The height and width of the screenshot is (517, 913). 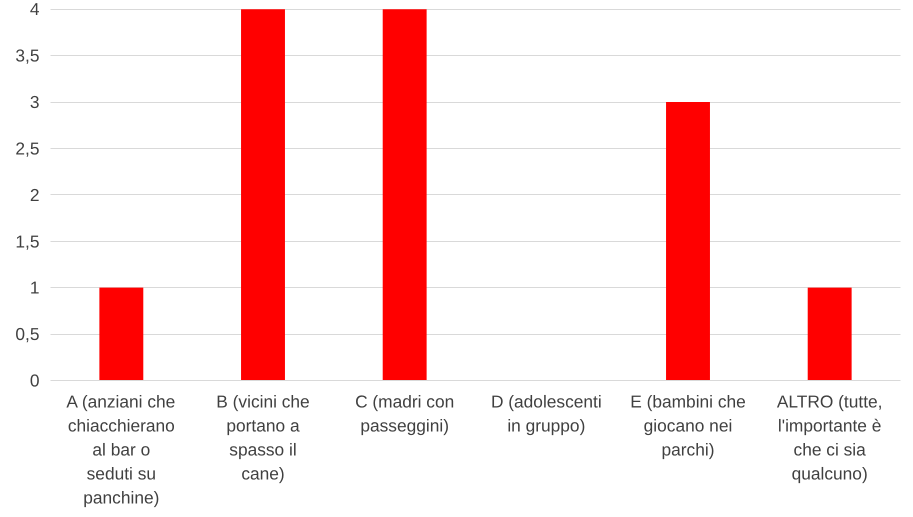 I want to click on y-tick-label: 0, so click(x=35, y=380).